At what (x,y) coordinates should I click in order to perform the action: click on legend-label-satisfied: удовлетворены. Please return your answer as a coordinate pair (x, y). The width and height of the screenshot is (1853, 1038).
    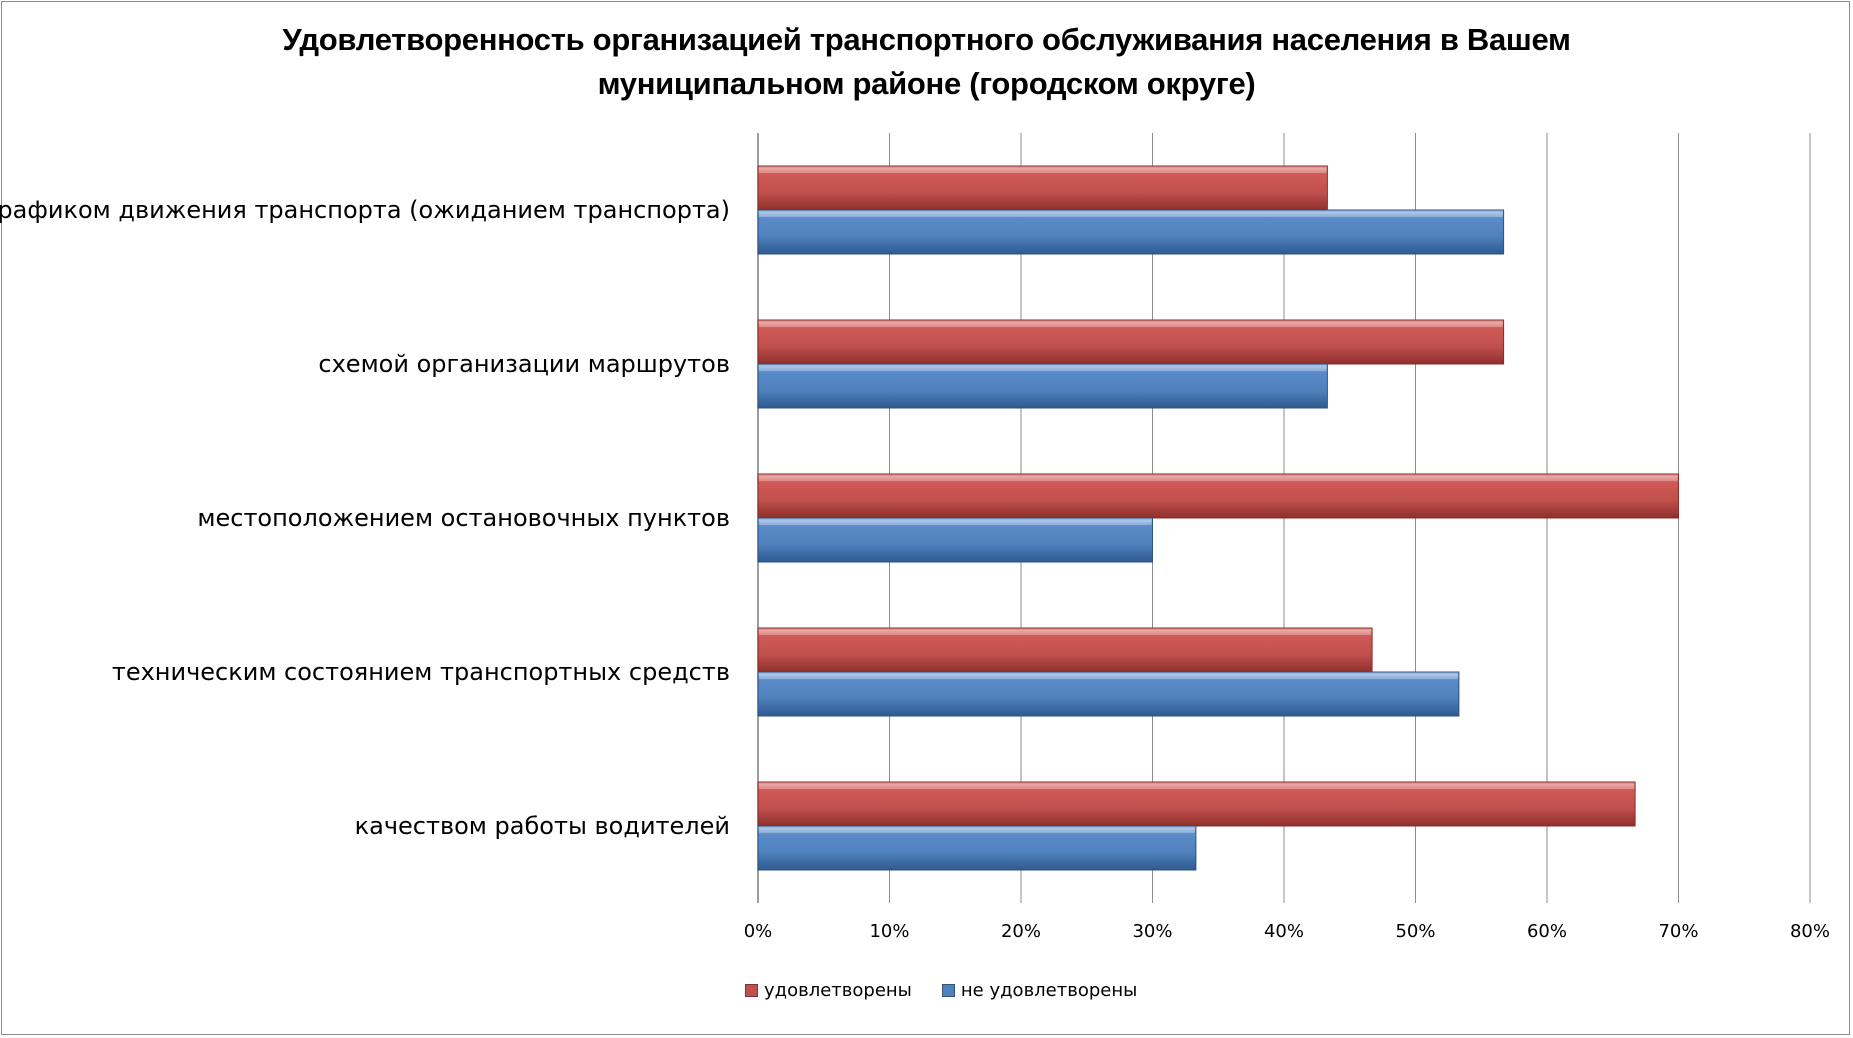
    Looking at the image, I should click on (838, 990).